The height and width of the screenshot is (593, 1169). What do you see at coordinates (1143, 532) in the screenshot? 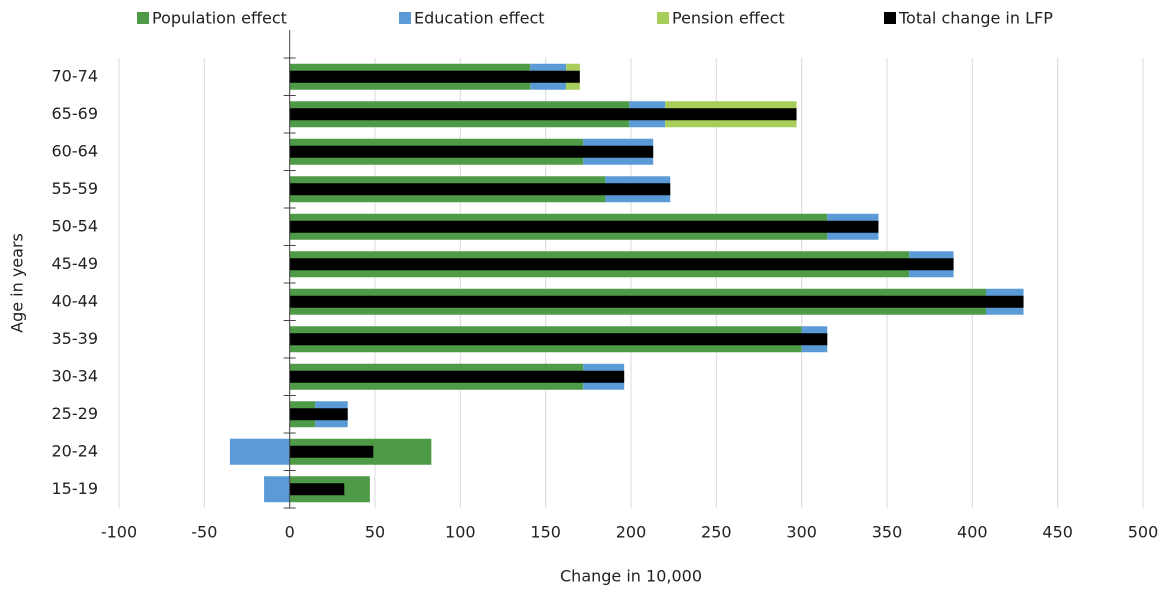
I see `x-tick-label: 500` at bounding box center [1143, 532].